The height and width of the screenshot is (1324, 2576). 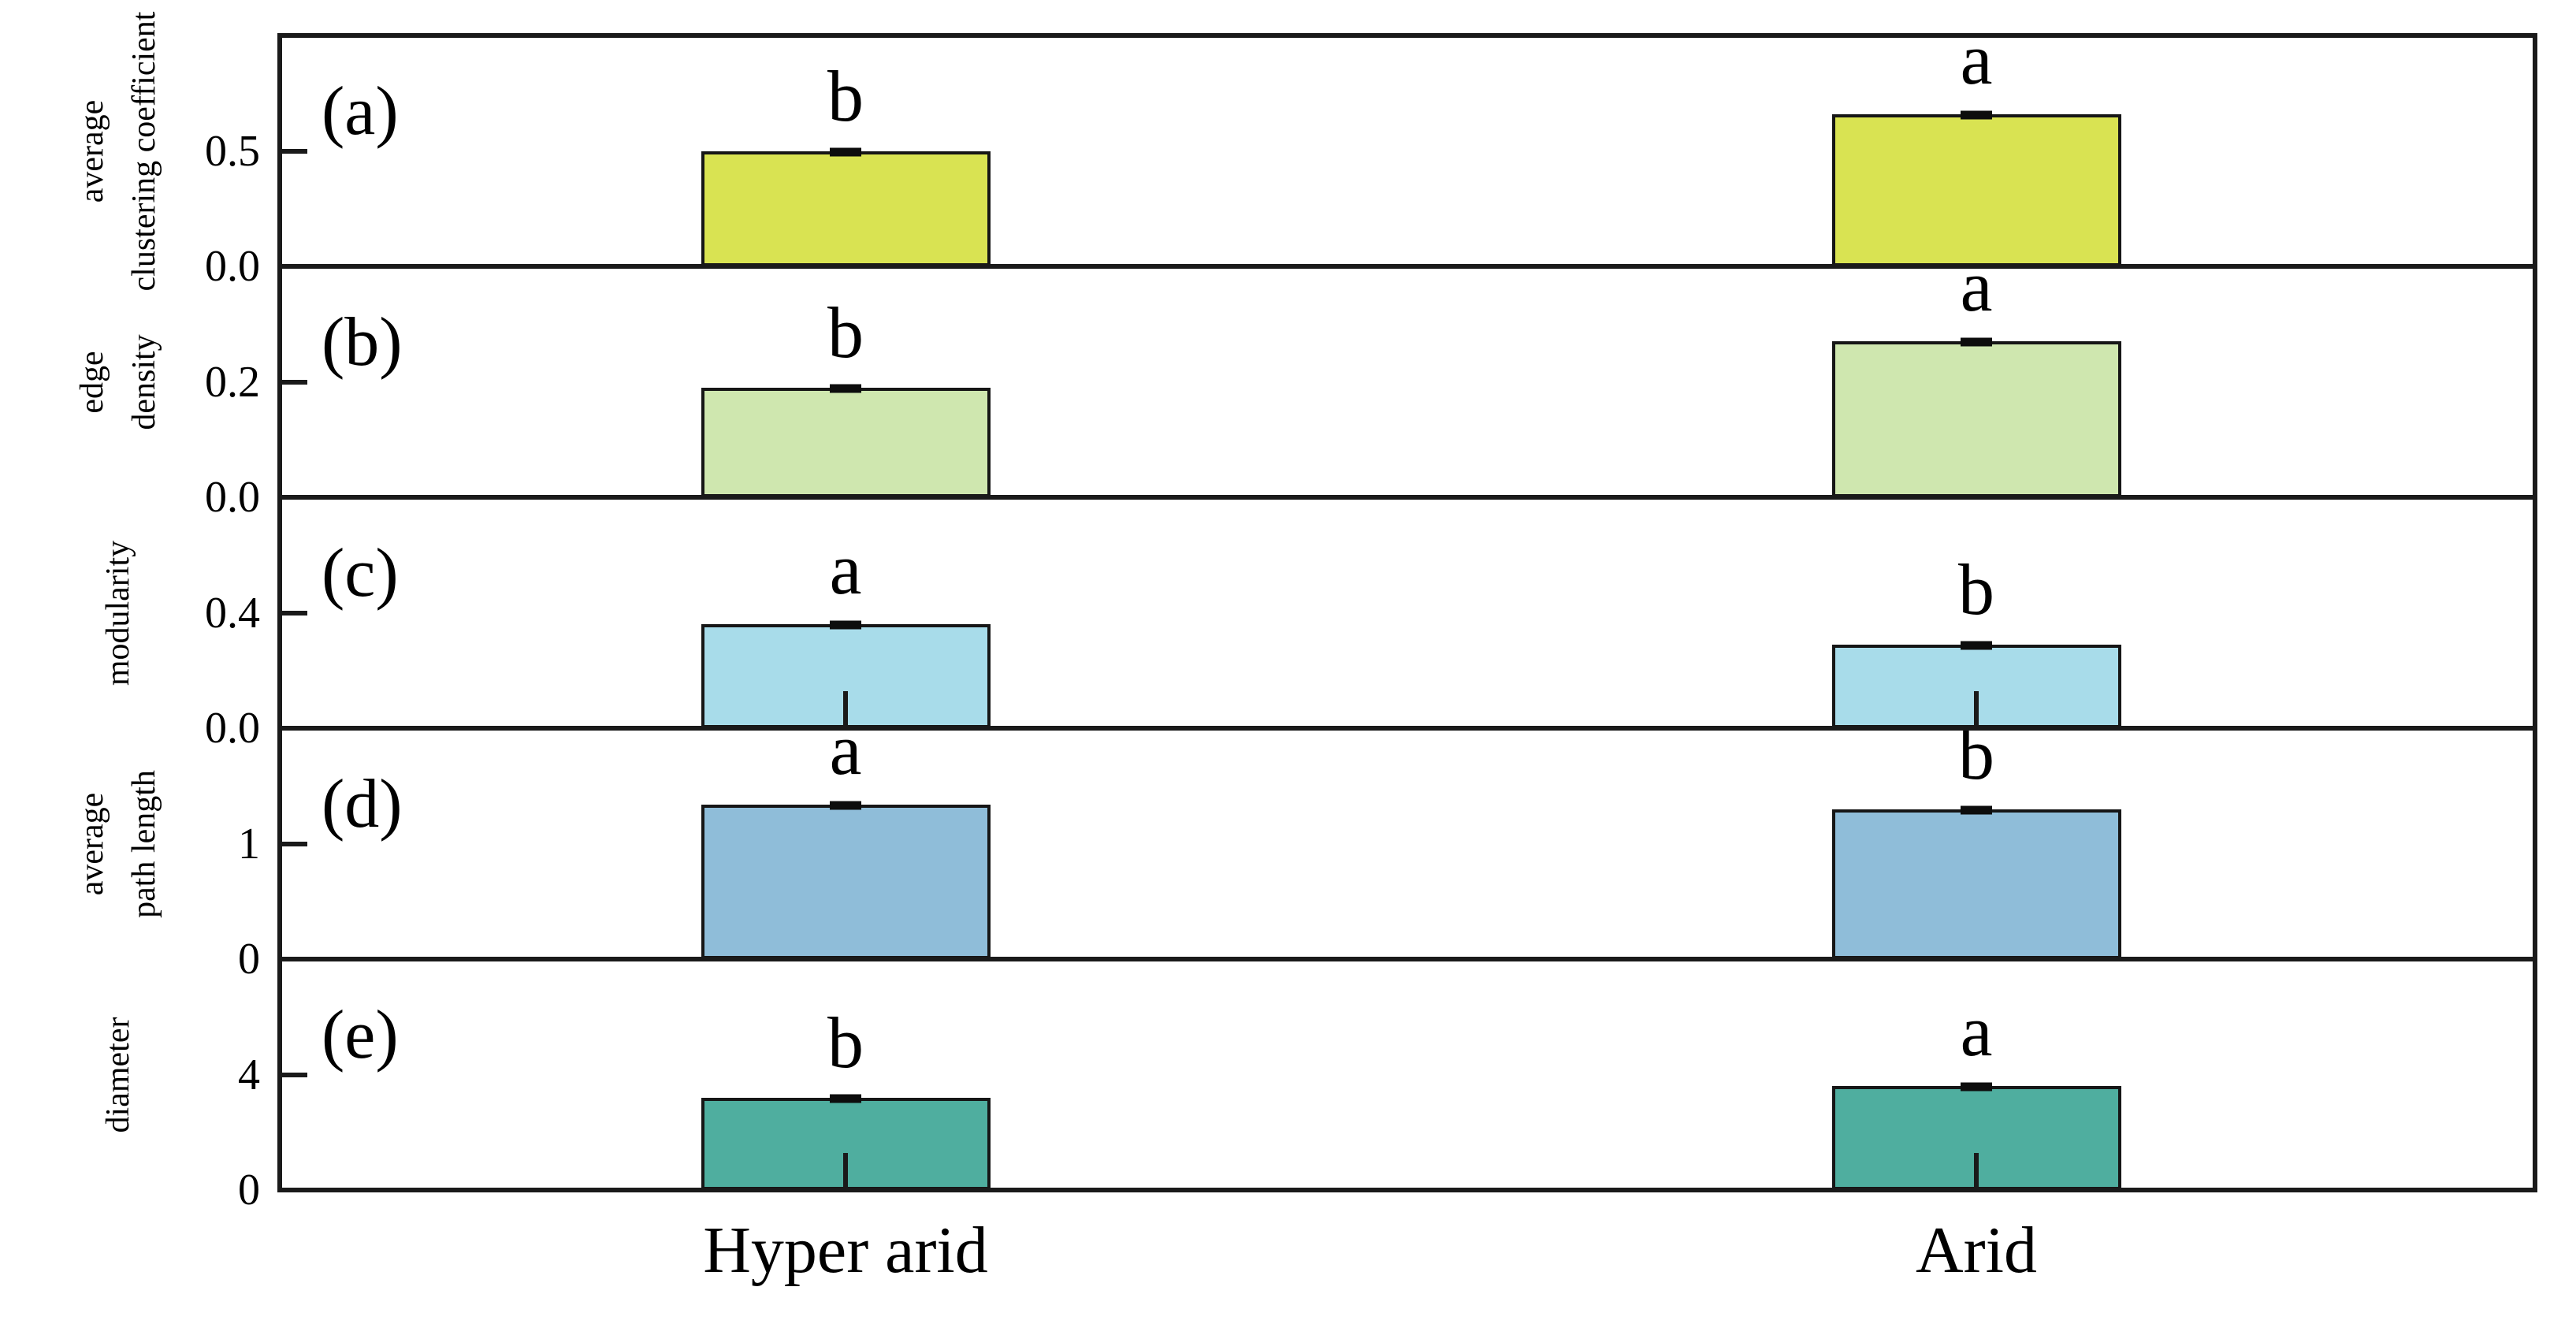 What do you see at coordinates (232, 151) in the screenshot?
I see `ytick-label: 0.5` at bounding box center [232, 151].